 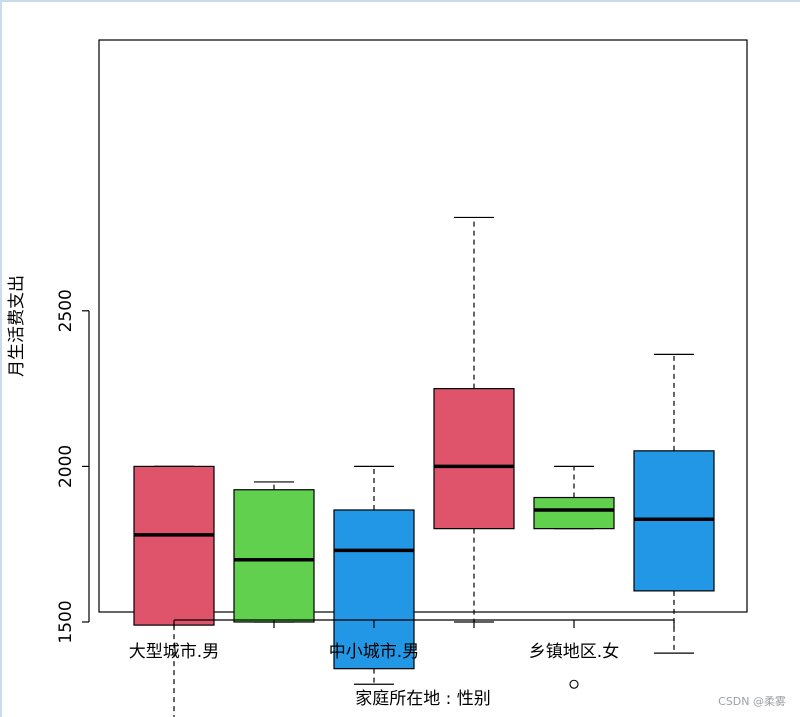 What do you see at coordinates (752, 701) in the screenshot?
I see `watermark-text: CSDN @柔雾` at bounding box center [752, 701].